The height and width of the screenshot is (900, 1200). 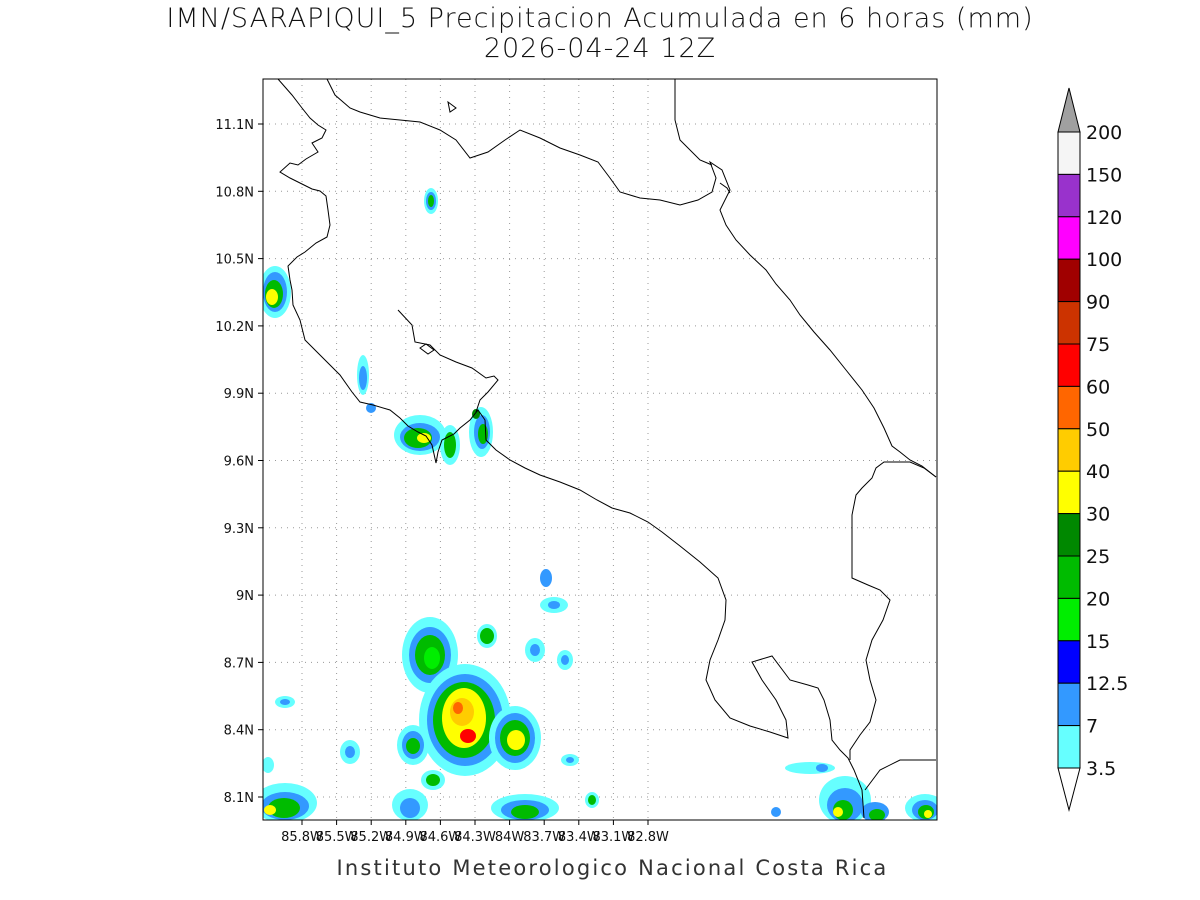 I want to click on lat-tick-label: 8.4N, so click(x=239, y=731).